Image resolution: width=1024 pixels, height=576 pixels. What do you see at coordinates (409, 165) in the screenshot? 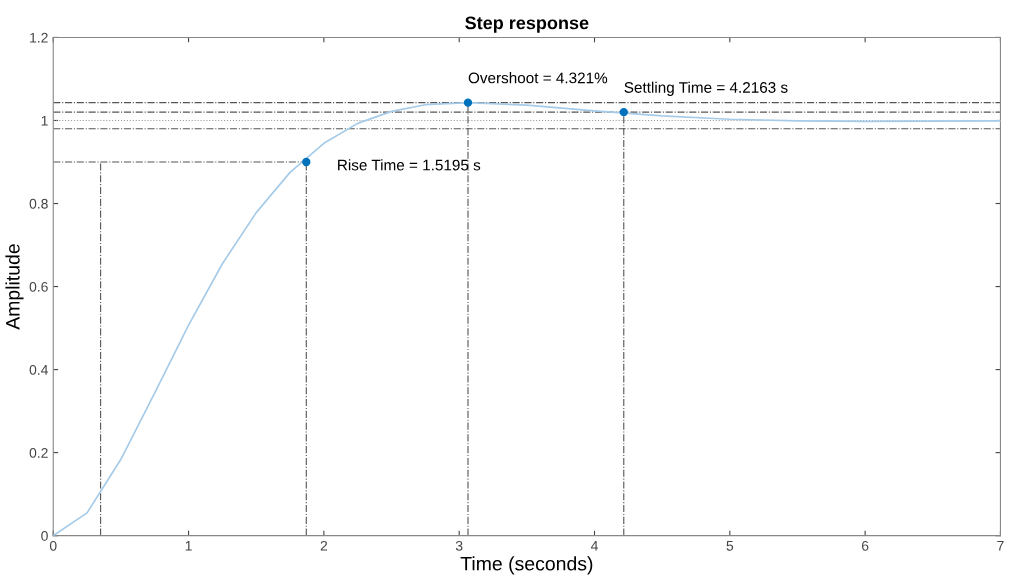
I see `annotation: Rise Time = 1.5195 s` at bounding box center [409, 165].